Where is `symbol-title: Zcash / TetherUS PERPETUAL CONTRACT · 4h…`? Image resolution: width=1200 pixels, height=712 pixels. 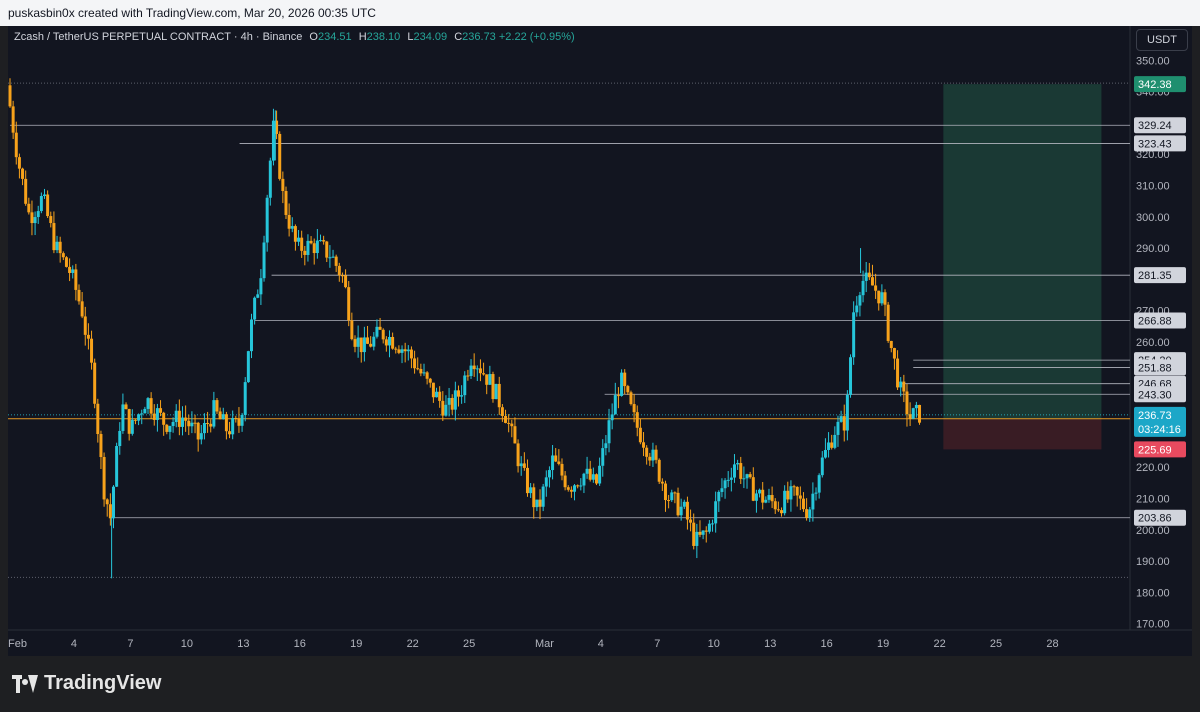
symbol-title: Zcash / TetherUS PERPETUAL CONTRACT · 4h… is located at coordinates (158, 37).